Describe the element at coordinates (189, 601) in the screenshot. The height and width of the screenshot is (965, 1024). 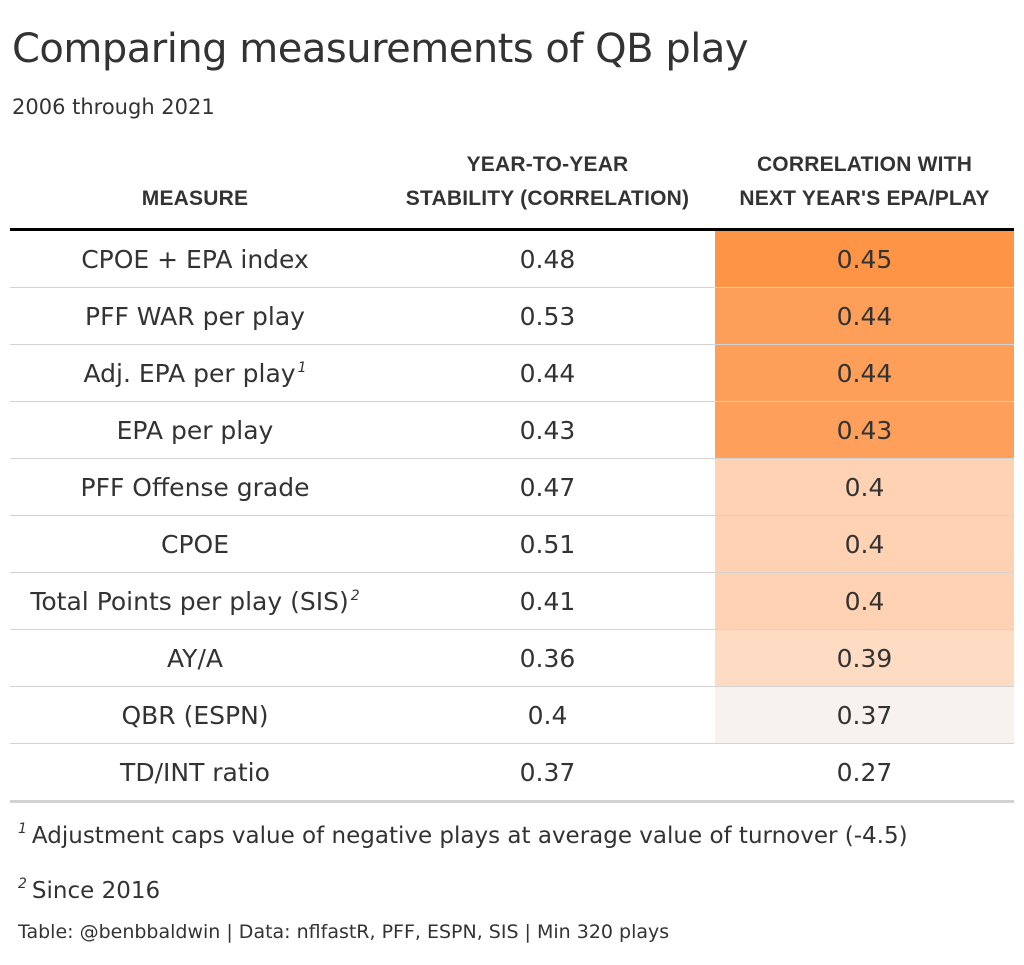
I see `measure-label: Total Points per play (SIS)` at that location.